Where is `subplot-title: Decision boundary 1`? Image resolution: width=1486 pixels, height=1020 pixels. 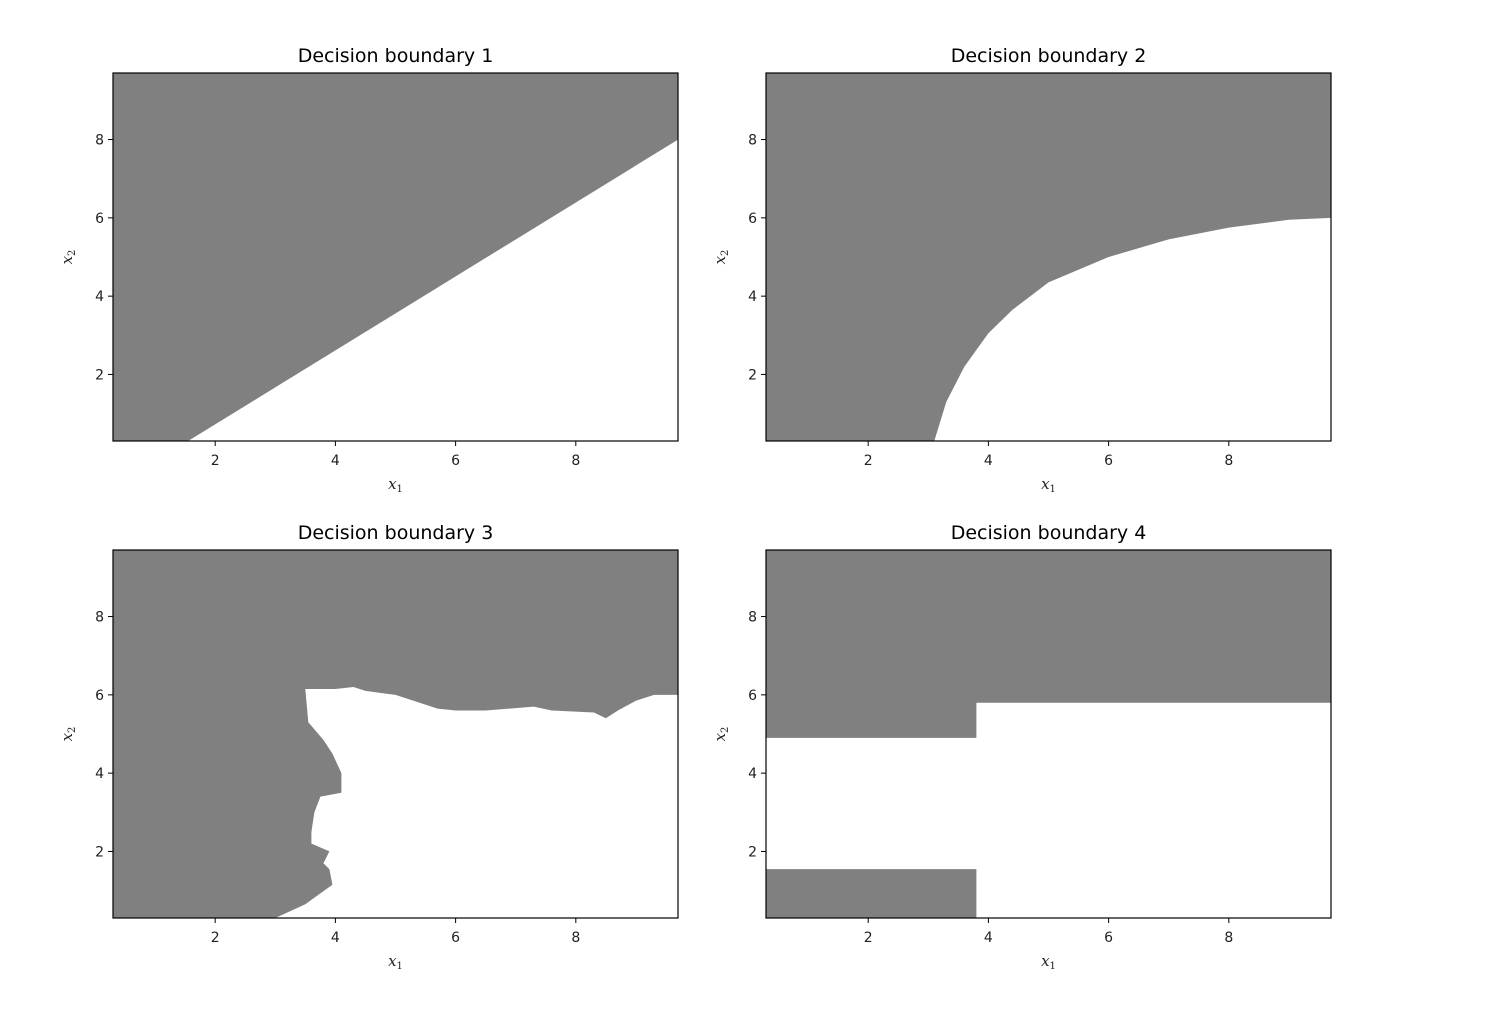
subplot-title: Decision boundary 1 is located at coordinates (396, 56).